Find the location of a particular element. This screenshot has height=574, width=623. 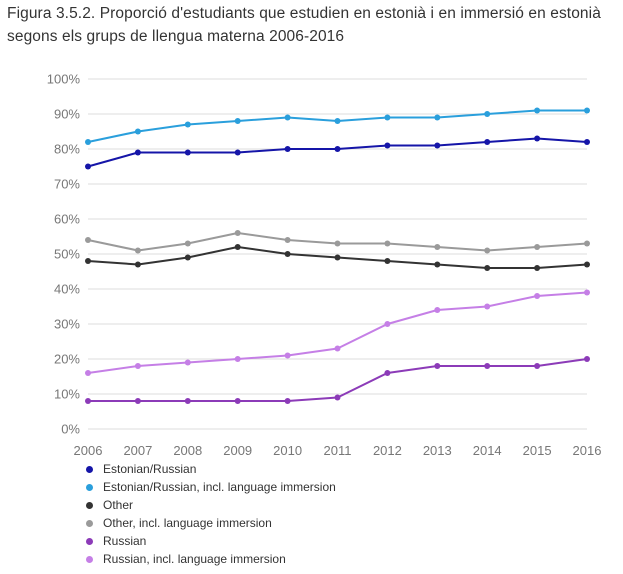

y-tick-label: 70% is located at coordinates (67, 184).